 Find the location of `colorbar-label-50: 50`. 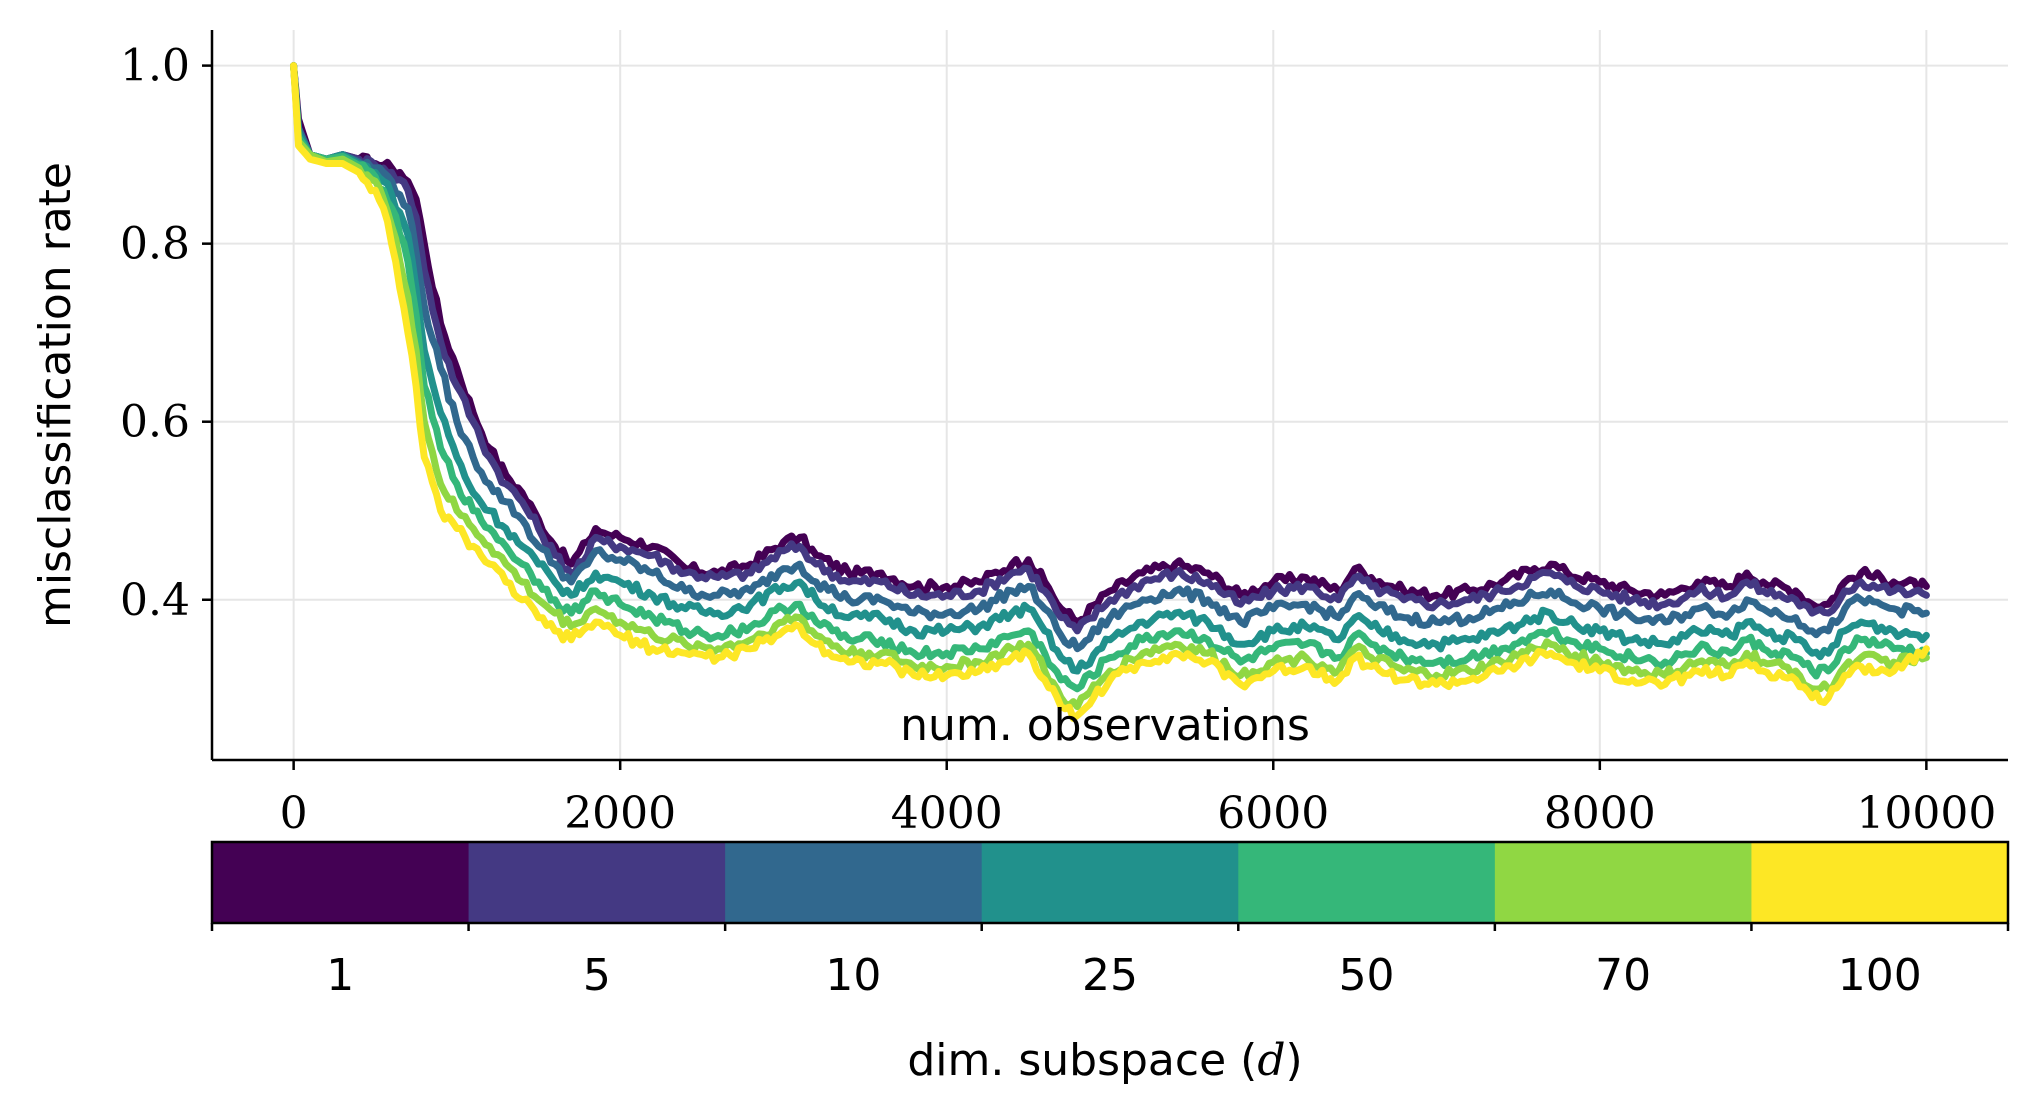

colorbar-label-50: 50 is located at coordinates (1367, 975).